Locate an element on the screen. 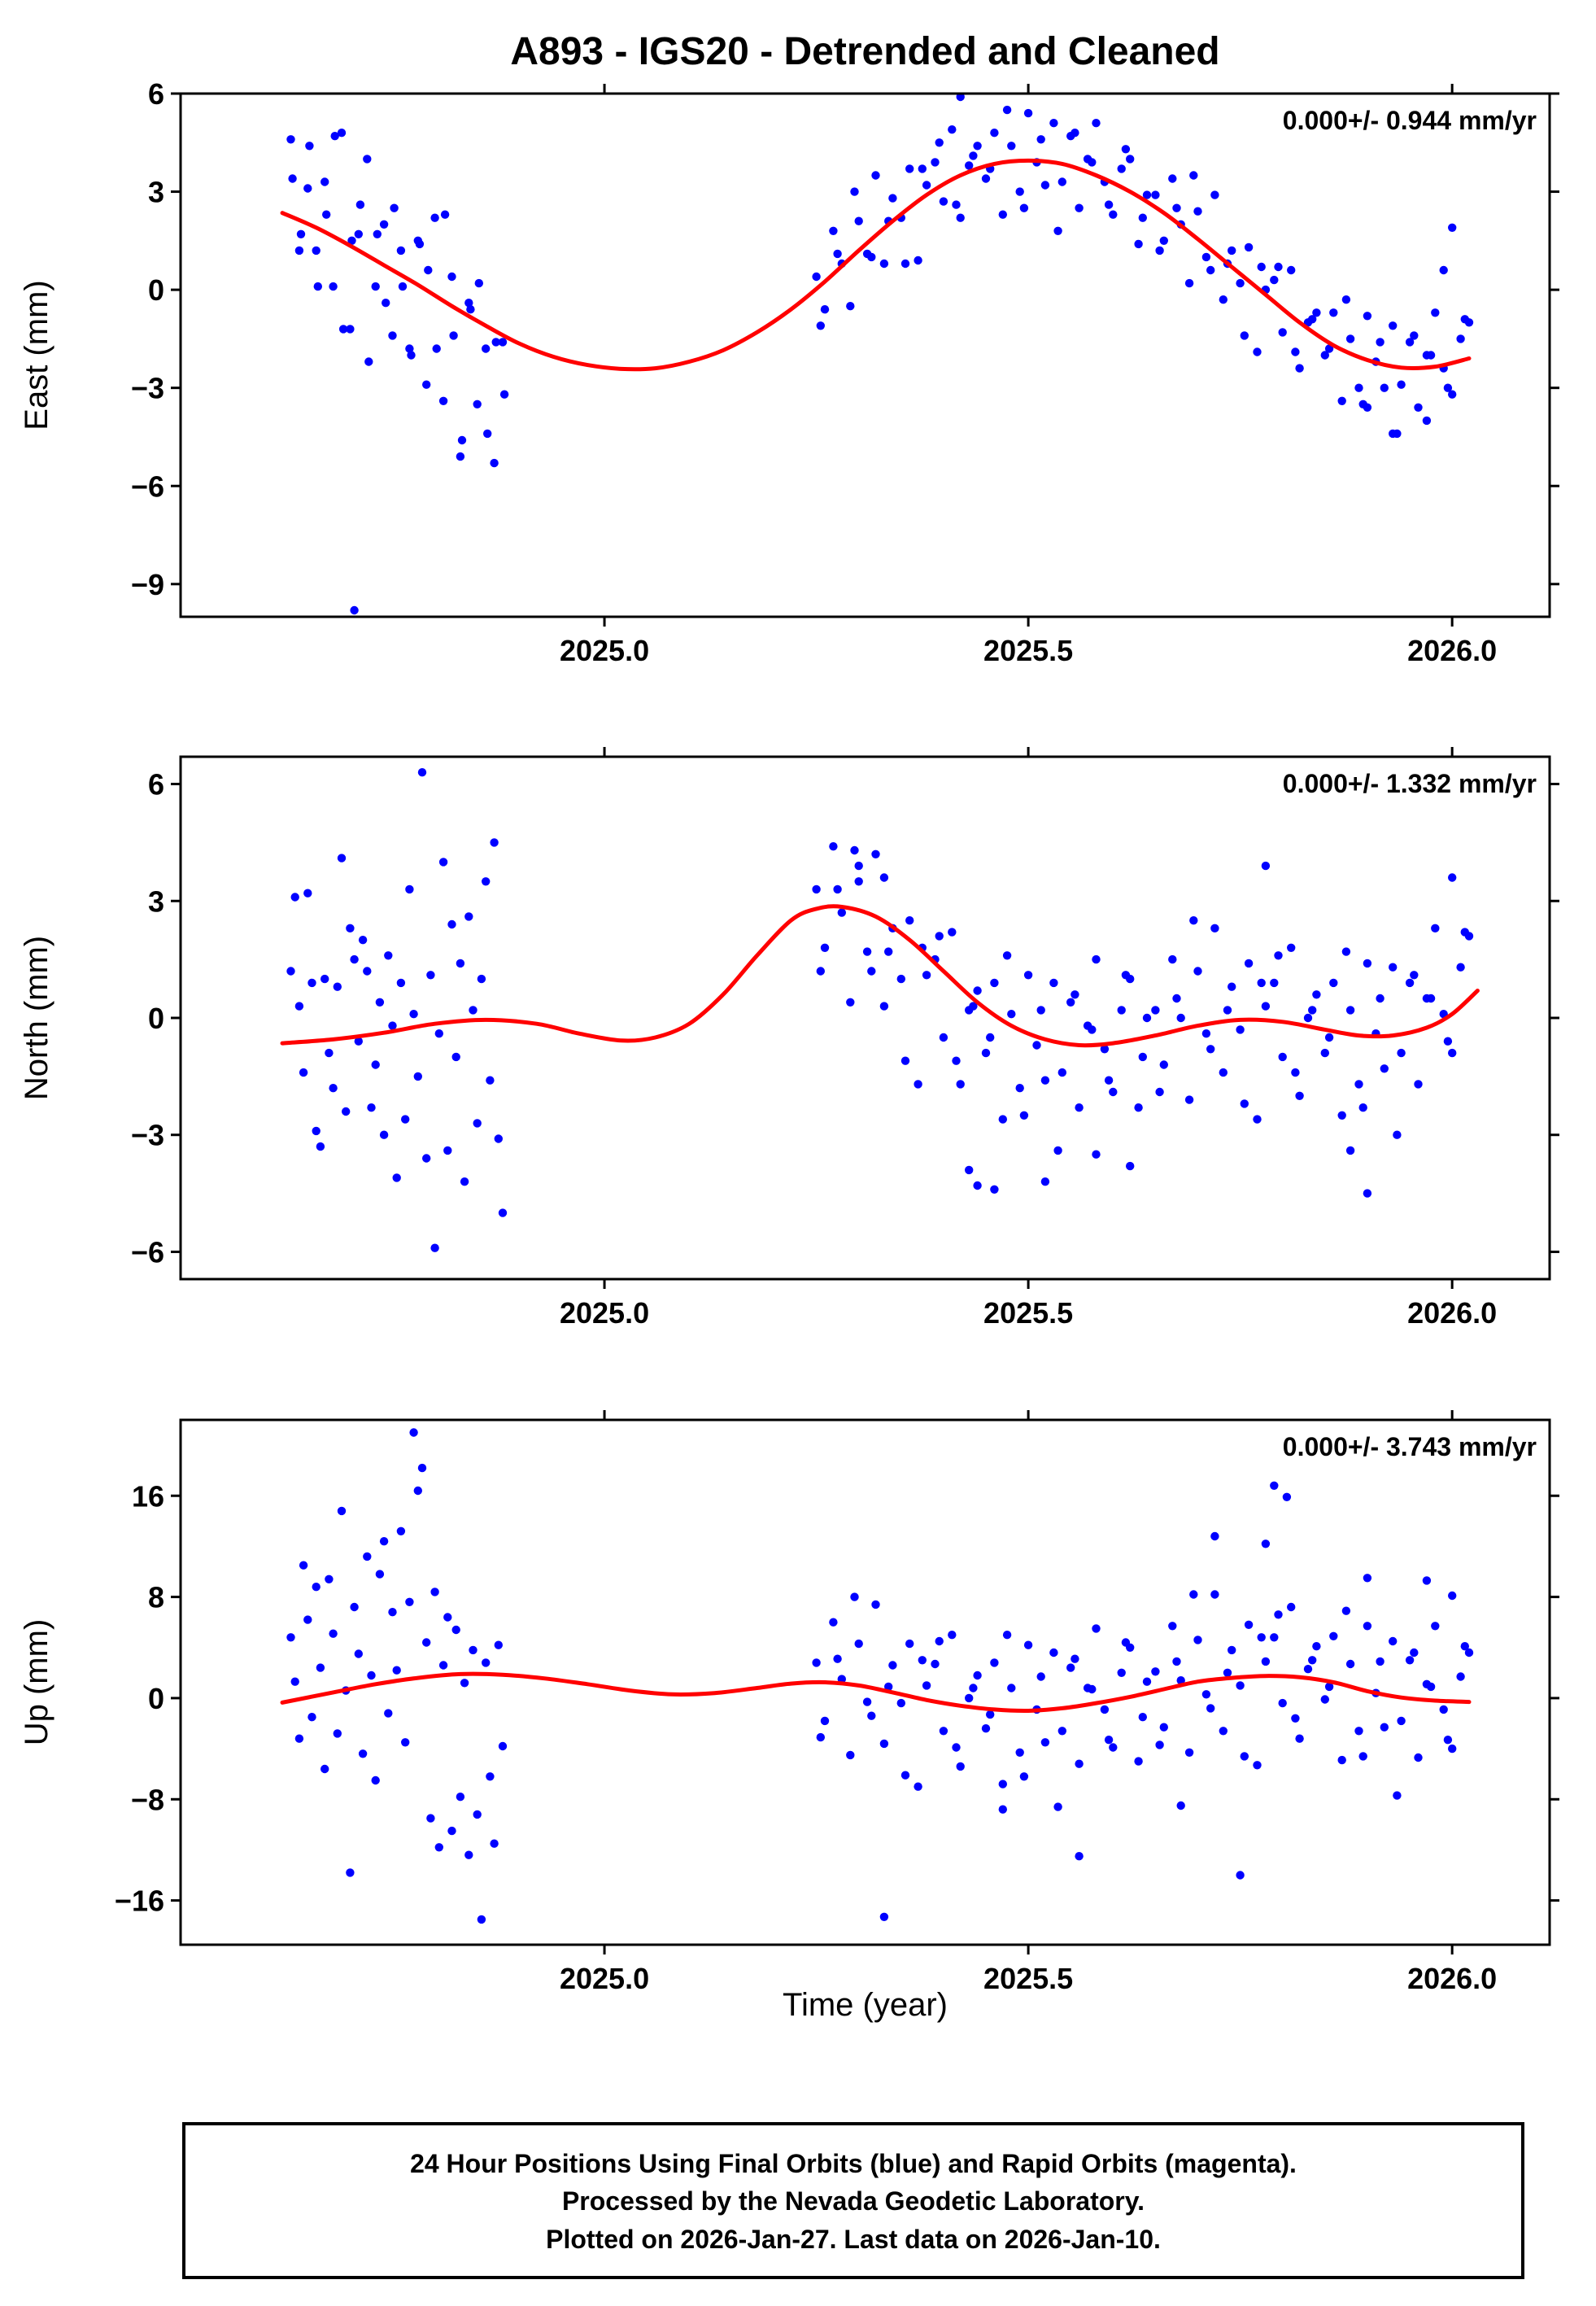  up-xtick-label: 2025.0 is located at coordinates (604, 1978).